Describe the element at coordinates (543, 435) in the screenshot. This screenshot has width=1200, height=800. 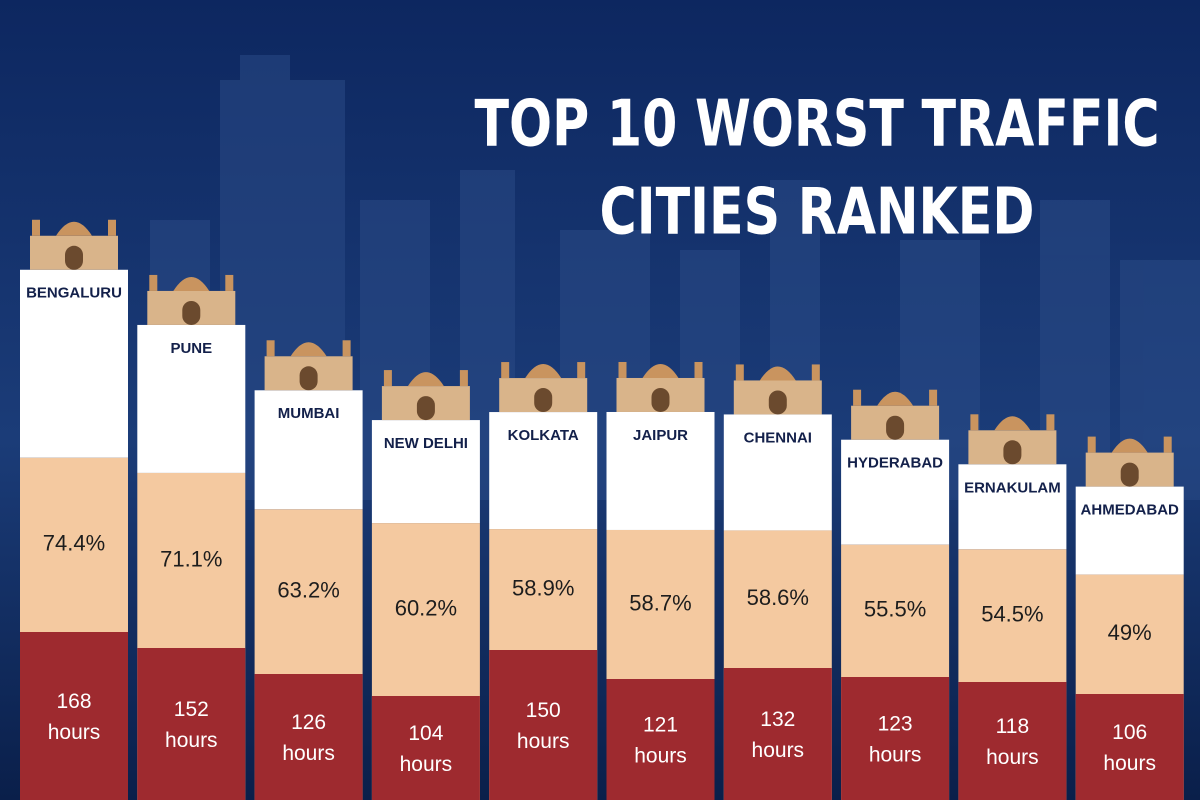
I see `city-label: KOLKATA` at that location.